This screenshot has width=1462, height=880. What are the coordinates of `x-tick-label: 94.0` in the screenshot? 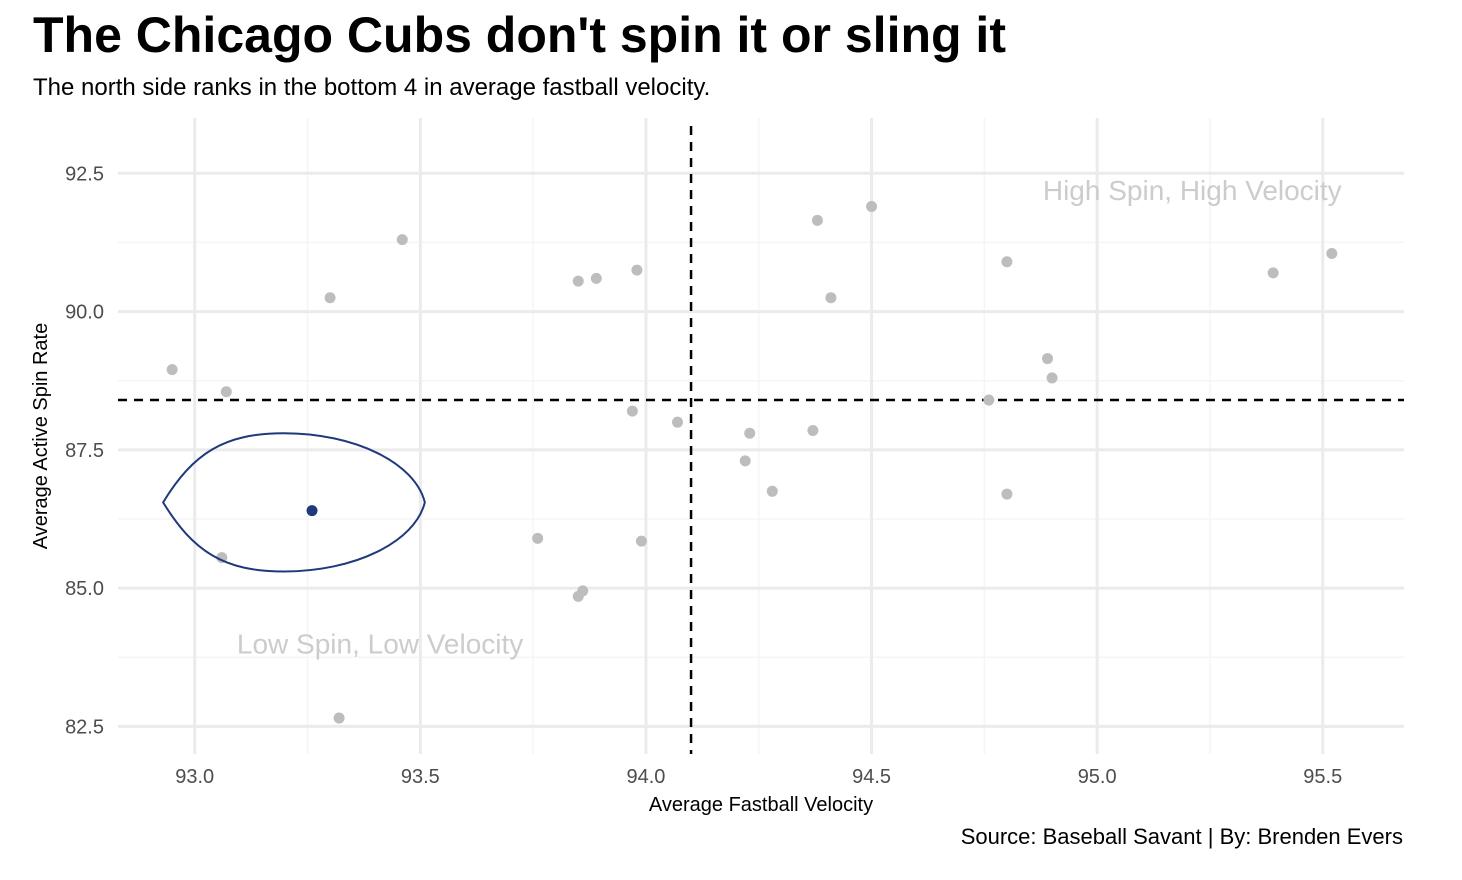 It's located at (645, 777).